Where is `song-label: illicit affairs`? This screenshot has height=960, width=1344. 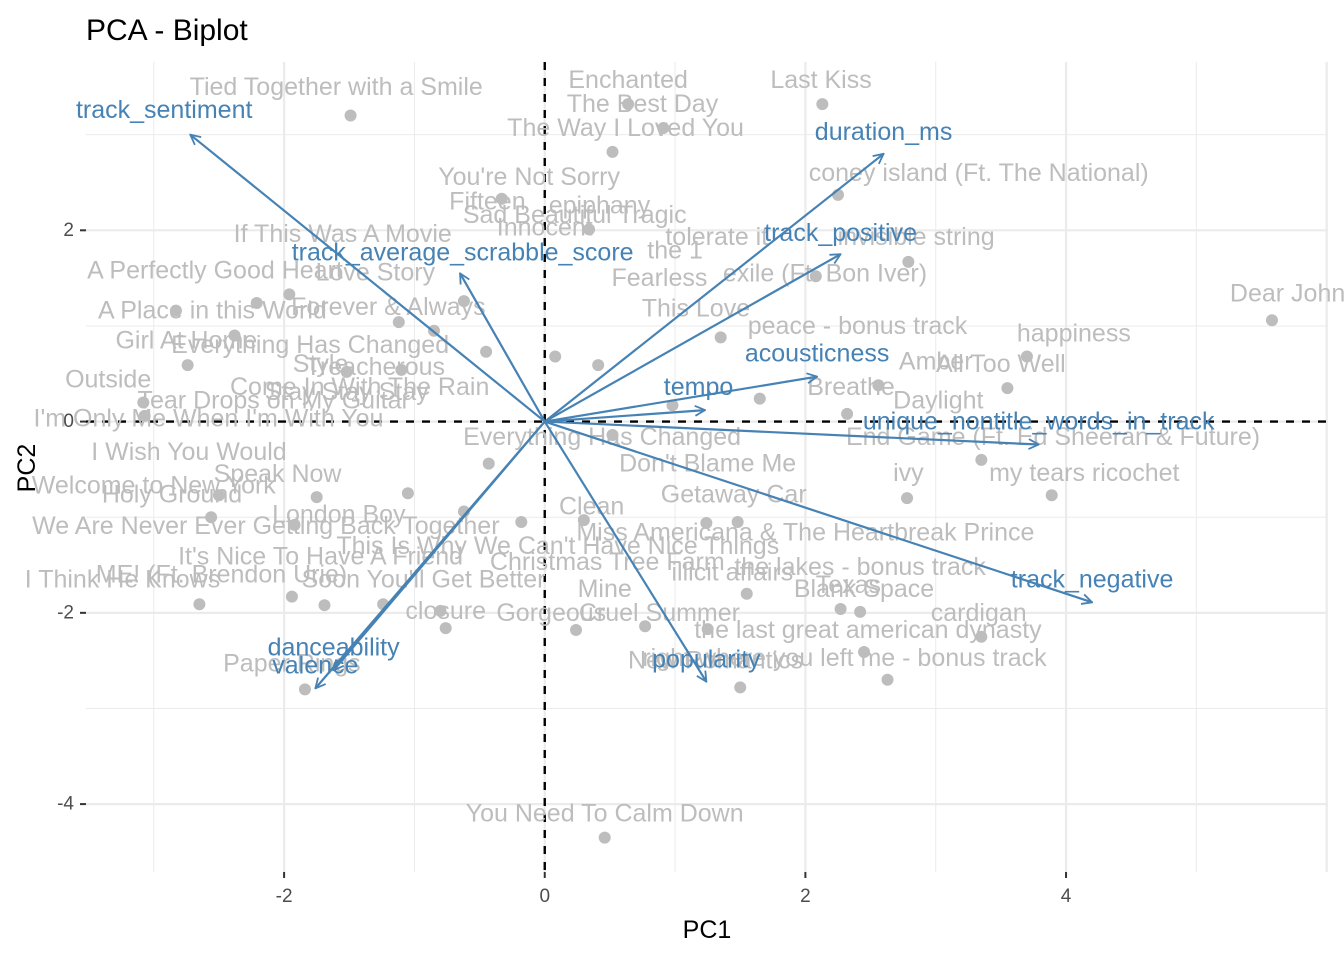 song-label: illicit affairs is located at coordinates (733, 573).